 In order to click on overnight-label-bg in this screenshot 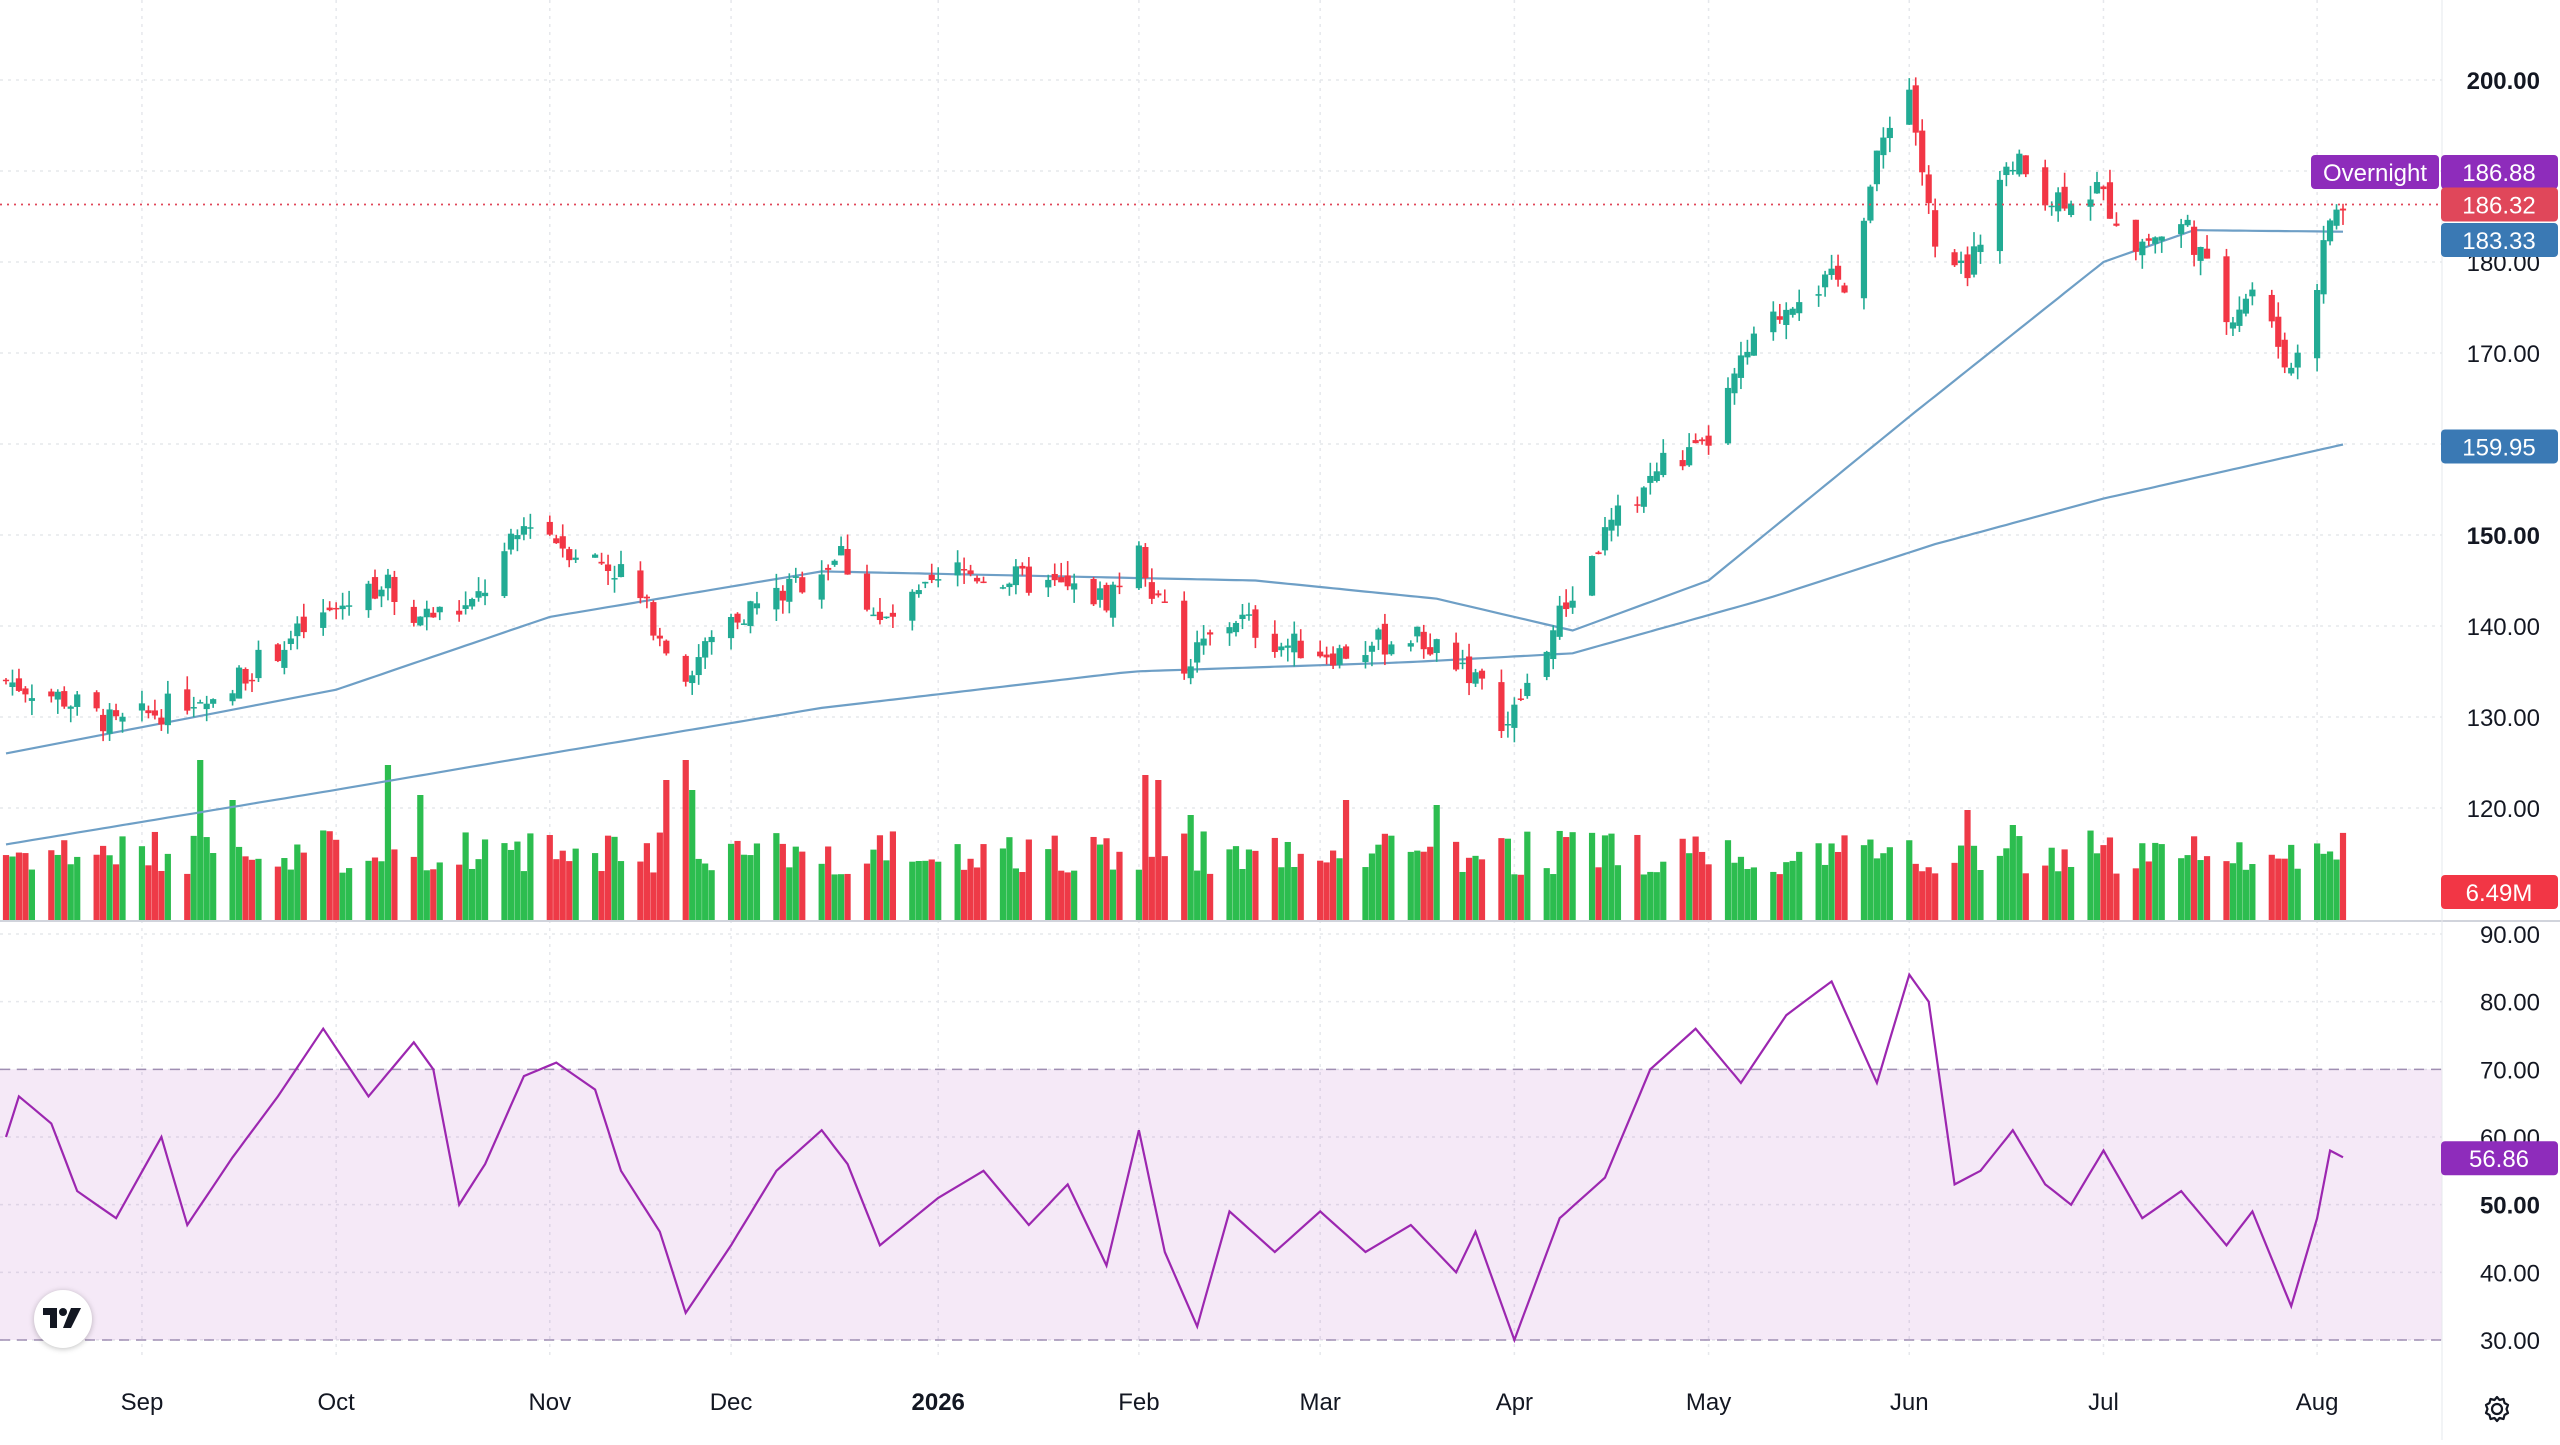, I will do `click(2375, 172)`.